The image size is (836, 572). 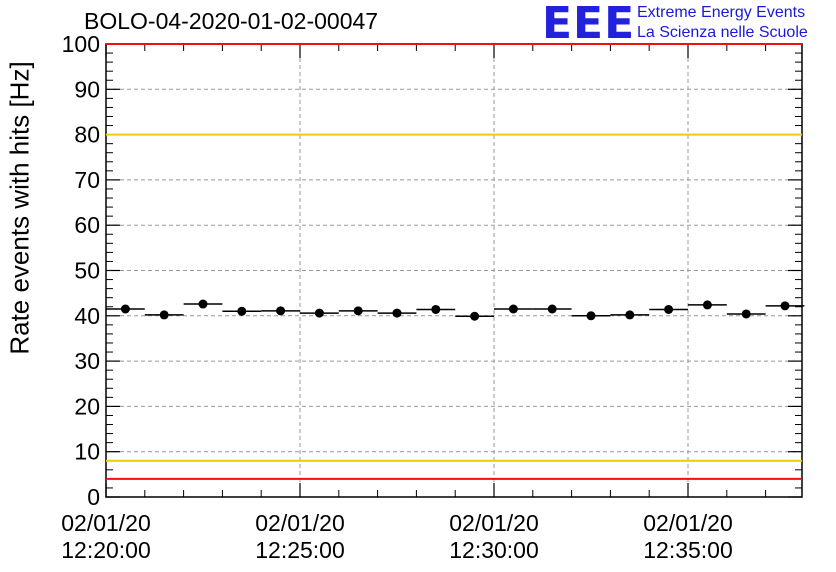 I want to click on eee-logo: EEE, so click(x=589, y=24).